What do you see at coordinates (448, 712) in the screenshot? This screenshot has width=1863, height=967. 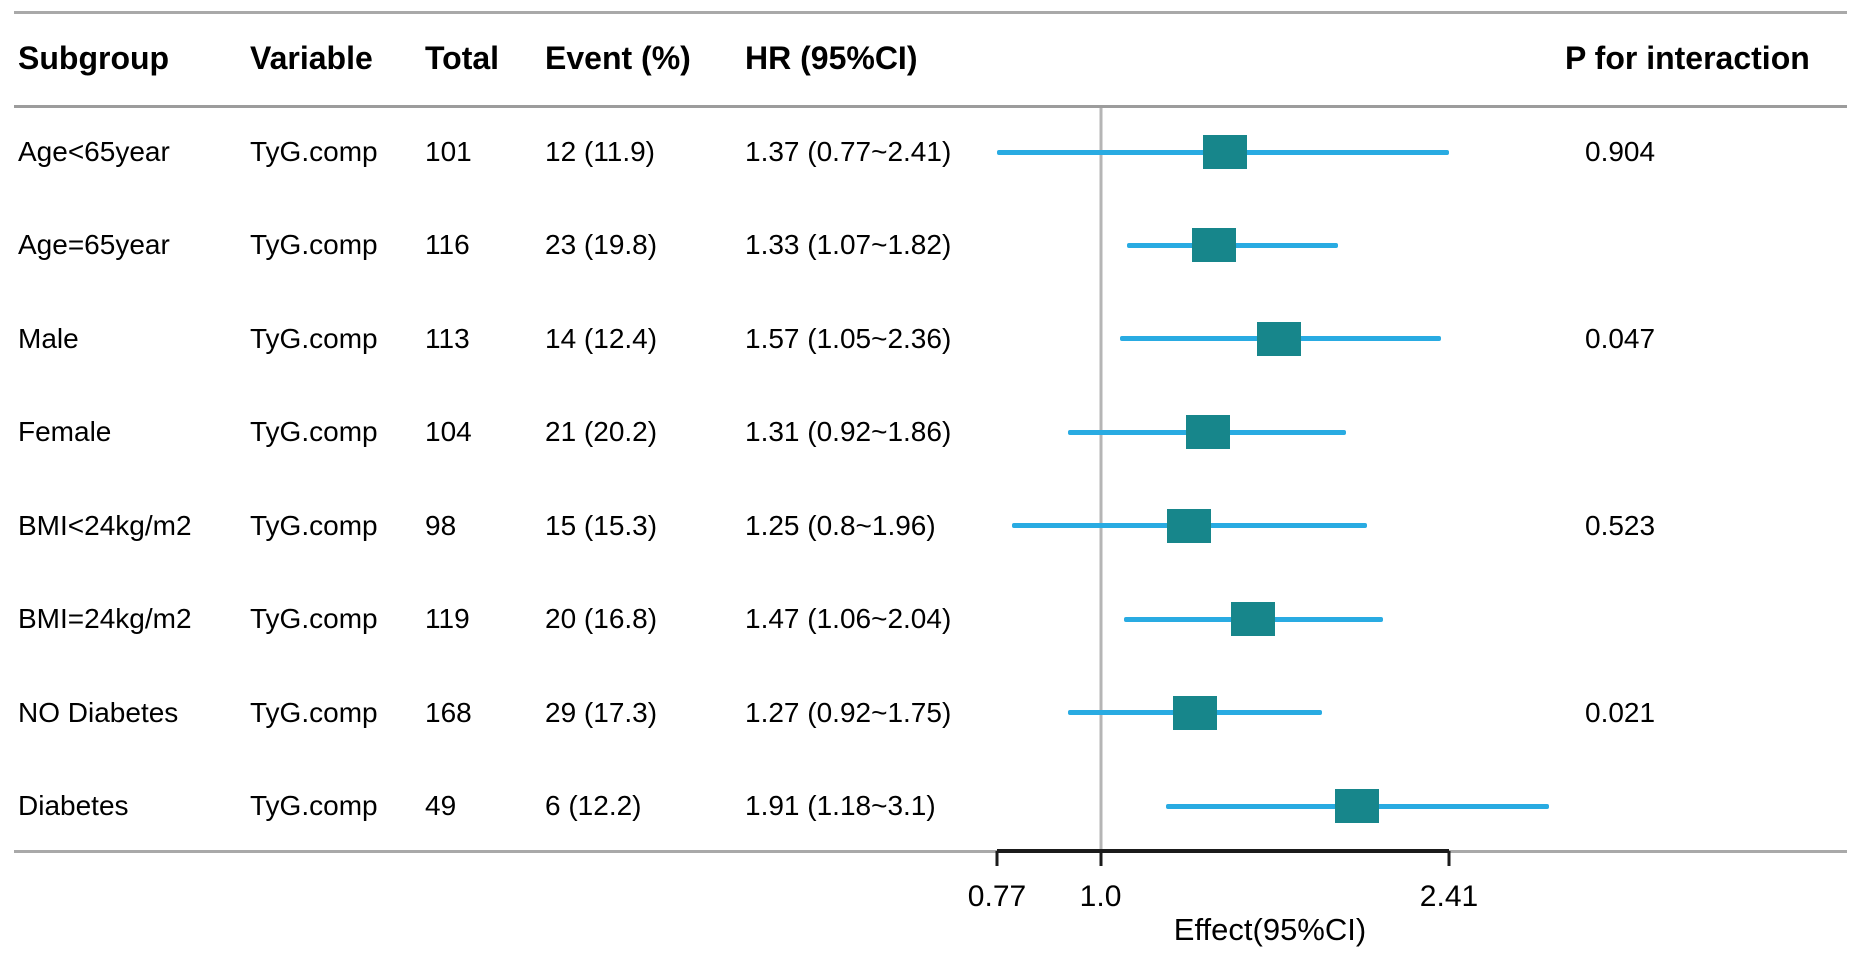 I see `cell-total: 168` at bounding box center [448, 712].